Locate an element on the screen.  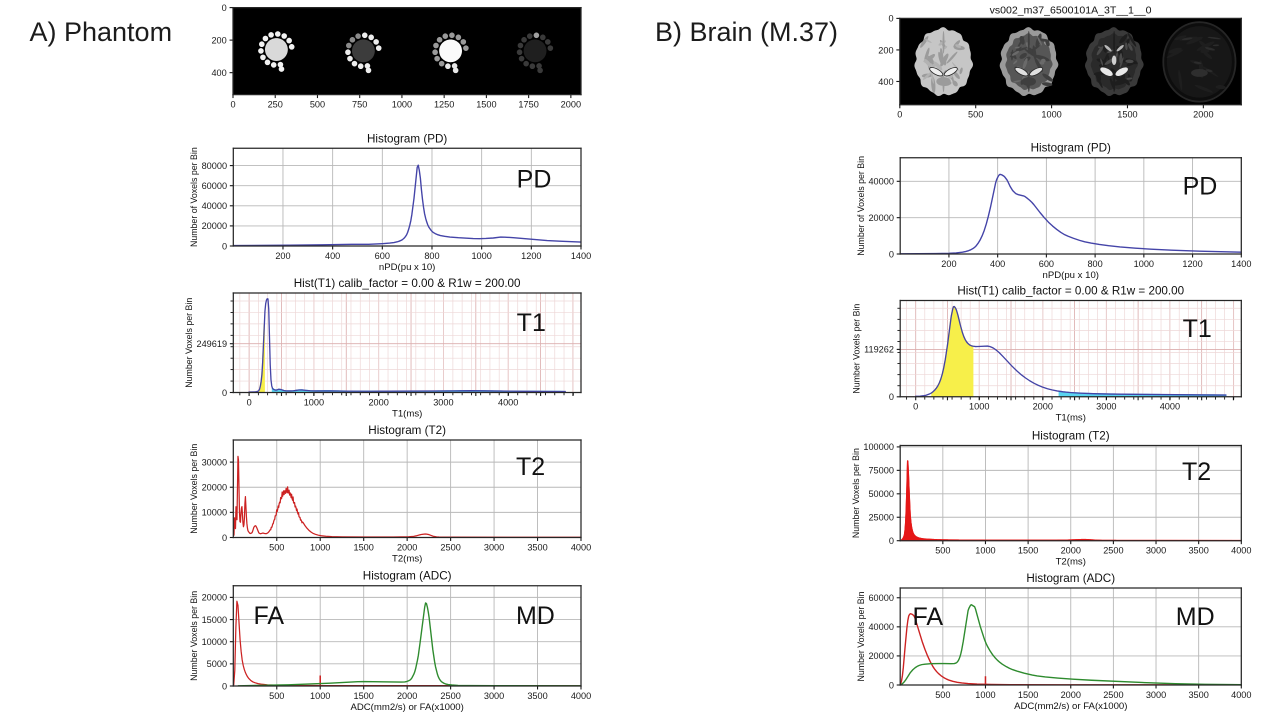
svg-text: T2(ms) is located at coordinates (1071, 562).